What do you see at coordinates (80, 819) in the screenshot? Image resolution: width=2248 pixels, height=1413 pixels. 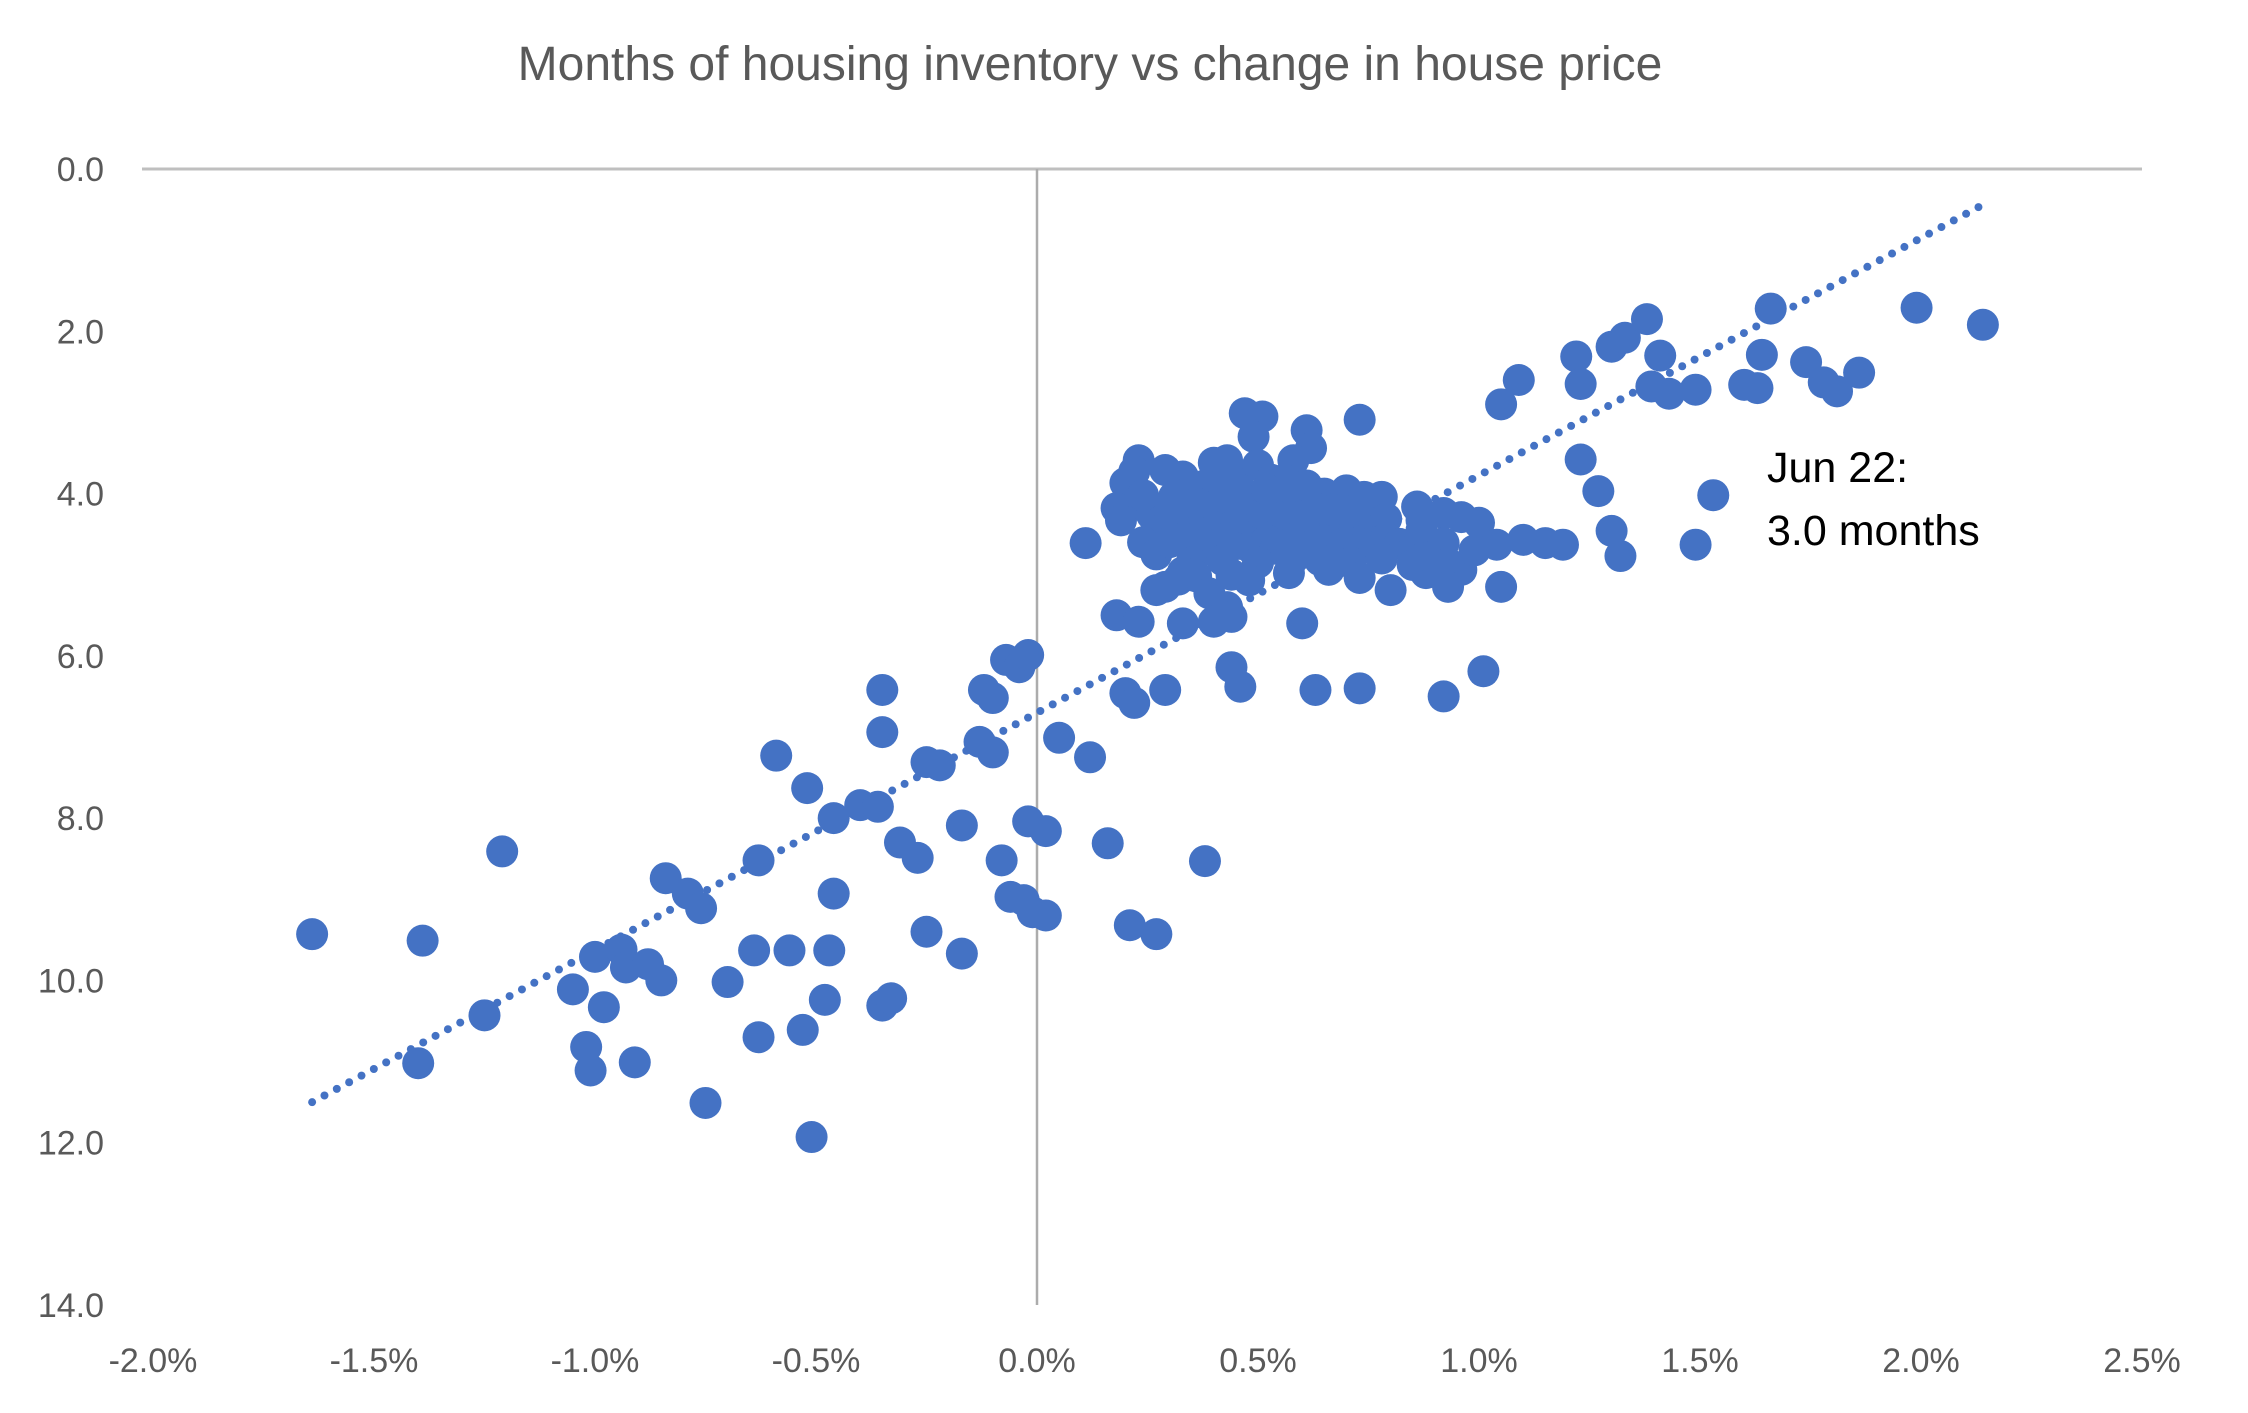 I see `y-tick-label: 8.0` at bounding box center [80, 819].